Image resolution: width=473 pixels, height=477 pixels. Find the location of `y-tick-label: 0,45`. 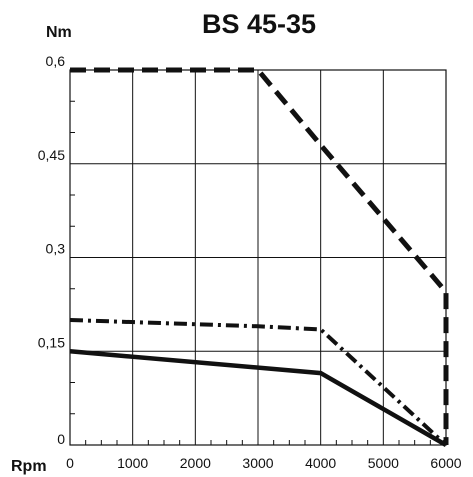

y-tick-label: 0,45 is located at coordinates (51, 155).